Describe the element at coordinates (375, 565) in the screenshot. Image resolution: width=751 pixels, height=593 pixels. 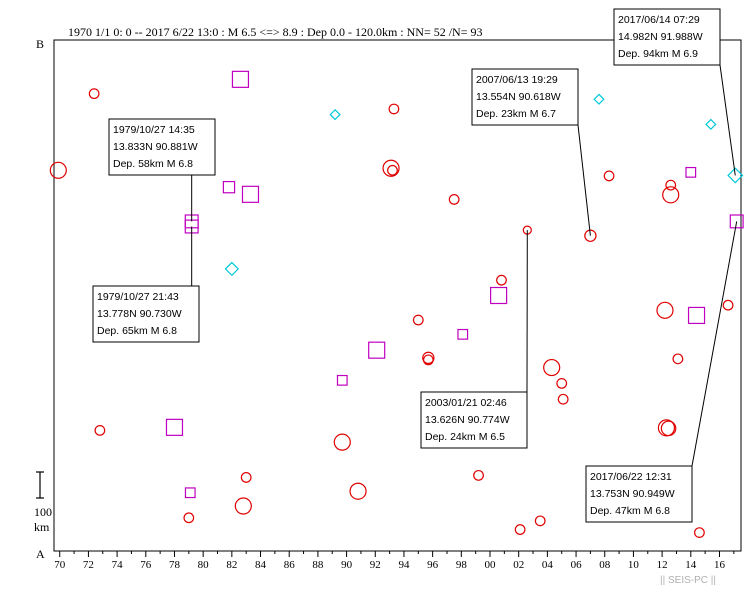
I see `x-tick-label: 92` at that location.